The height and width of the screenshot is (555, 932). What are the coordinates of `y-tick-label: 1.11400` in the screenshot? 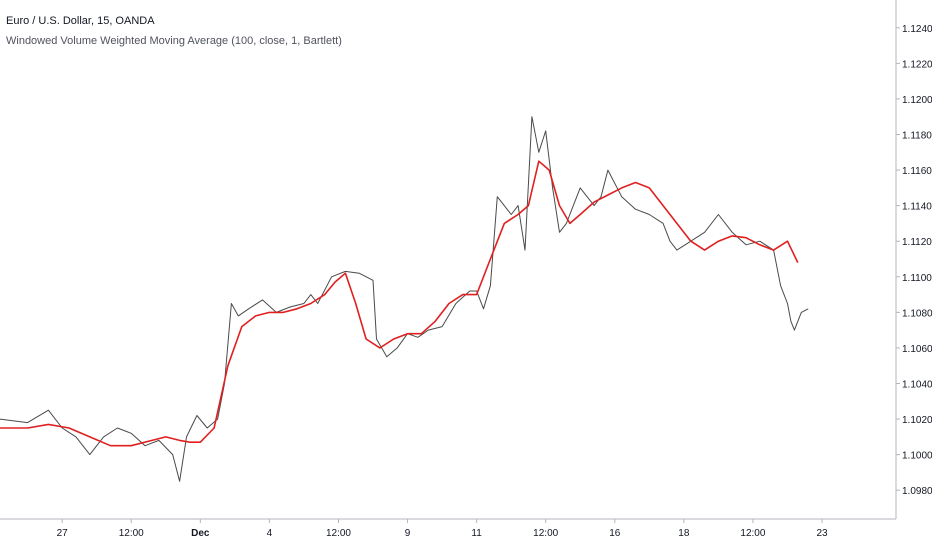 It's located at (917, 207).